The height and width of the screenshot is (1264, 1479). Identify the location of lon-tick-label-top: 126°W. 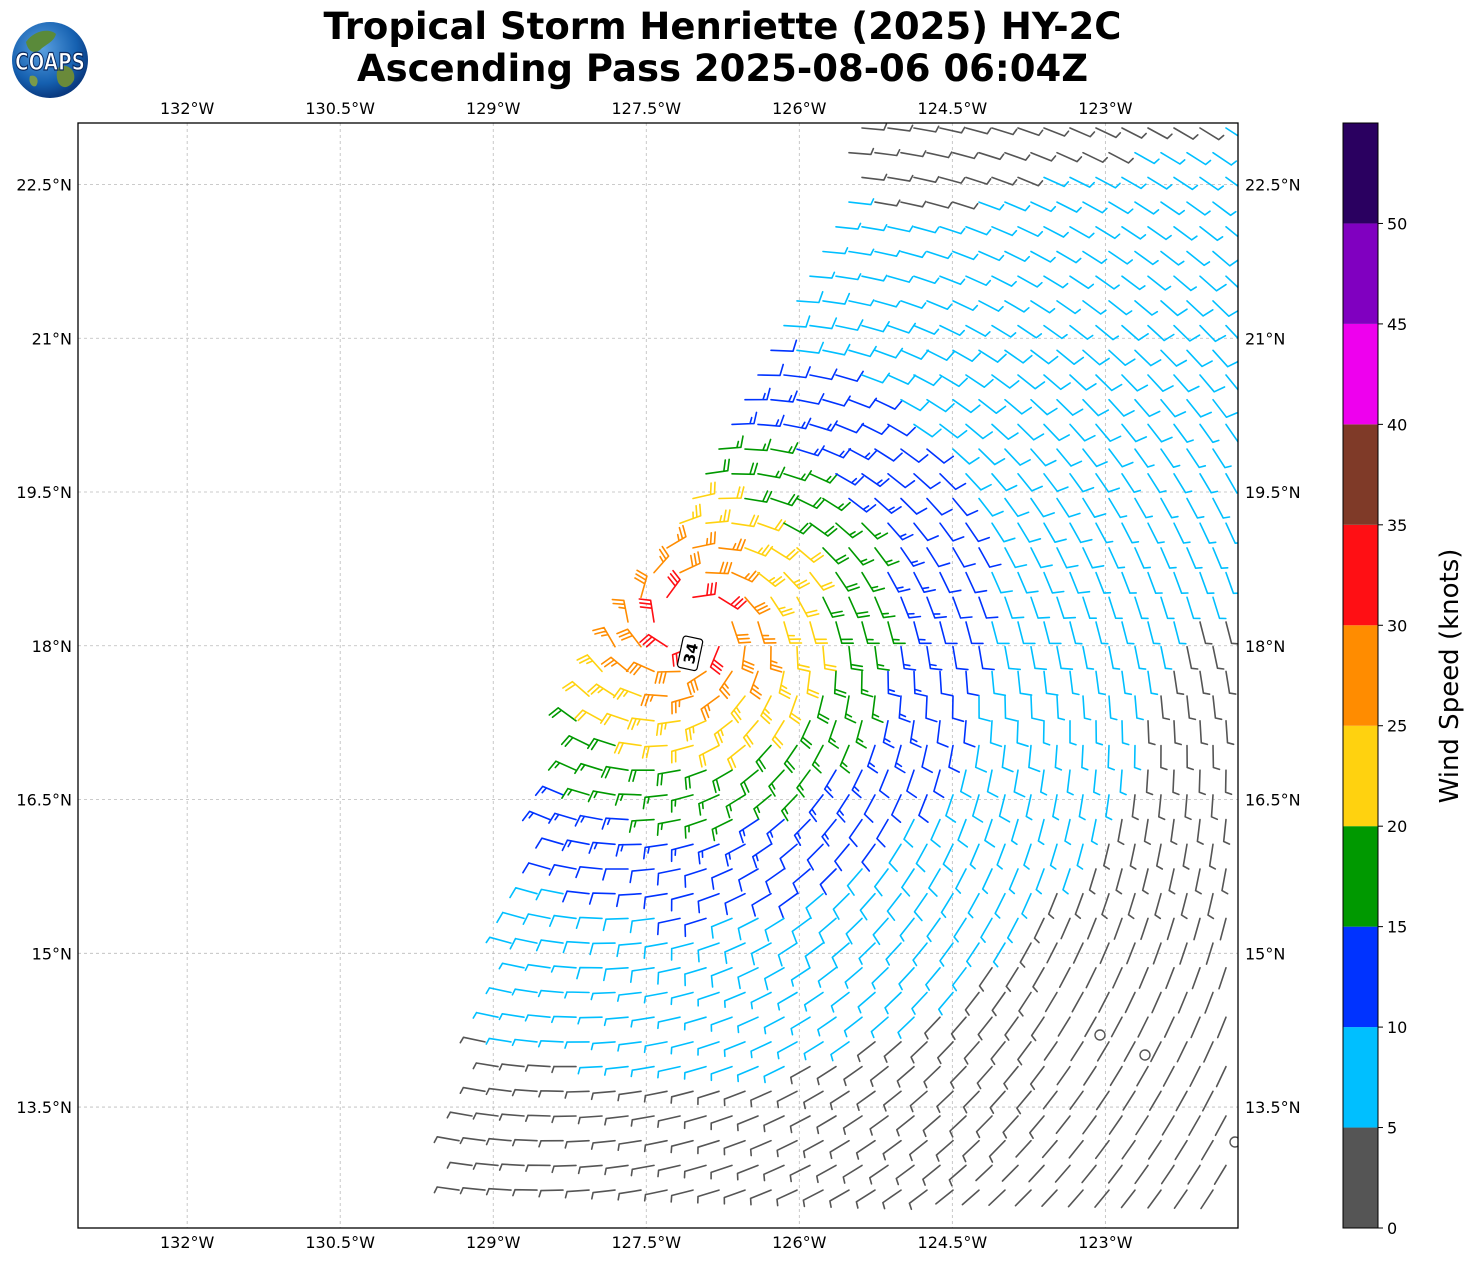
(799, 108).